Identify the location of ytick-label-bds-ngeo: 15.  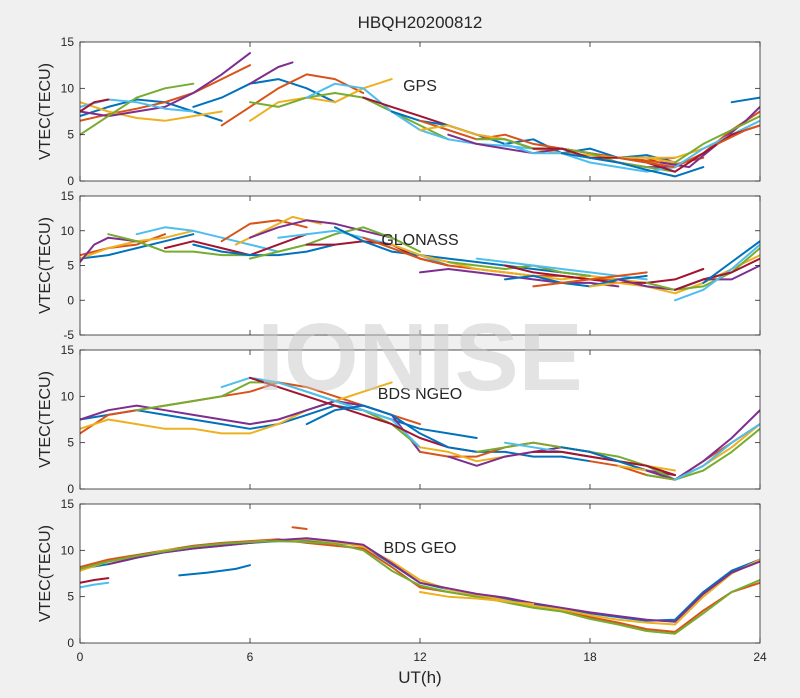
(68, 350).